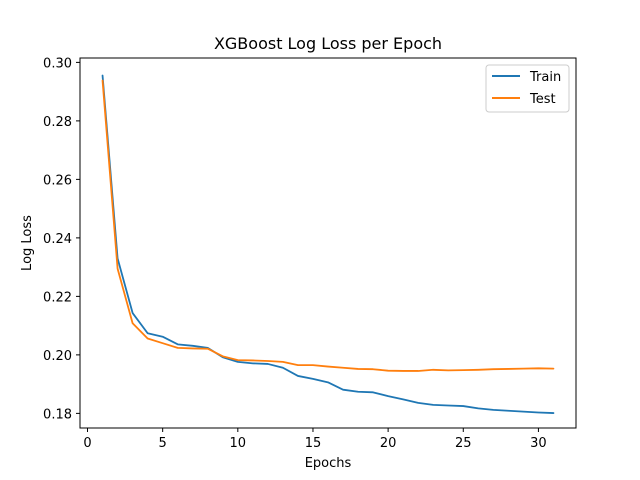 The height and width of the screenshot is (480, 640). I want to click on y-tick-label: 0.22, so click(57, 297).